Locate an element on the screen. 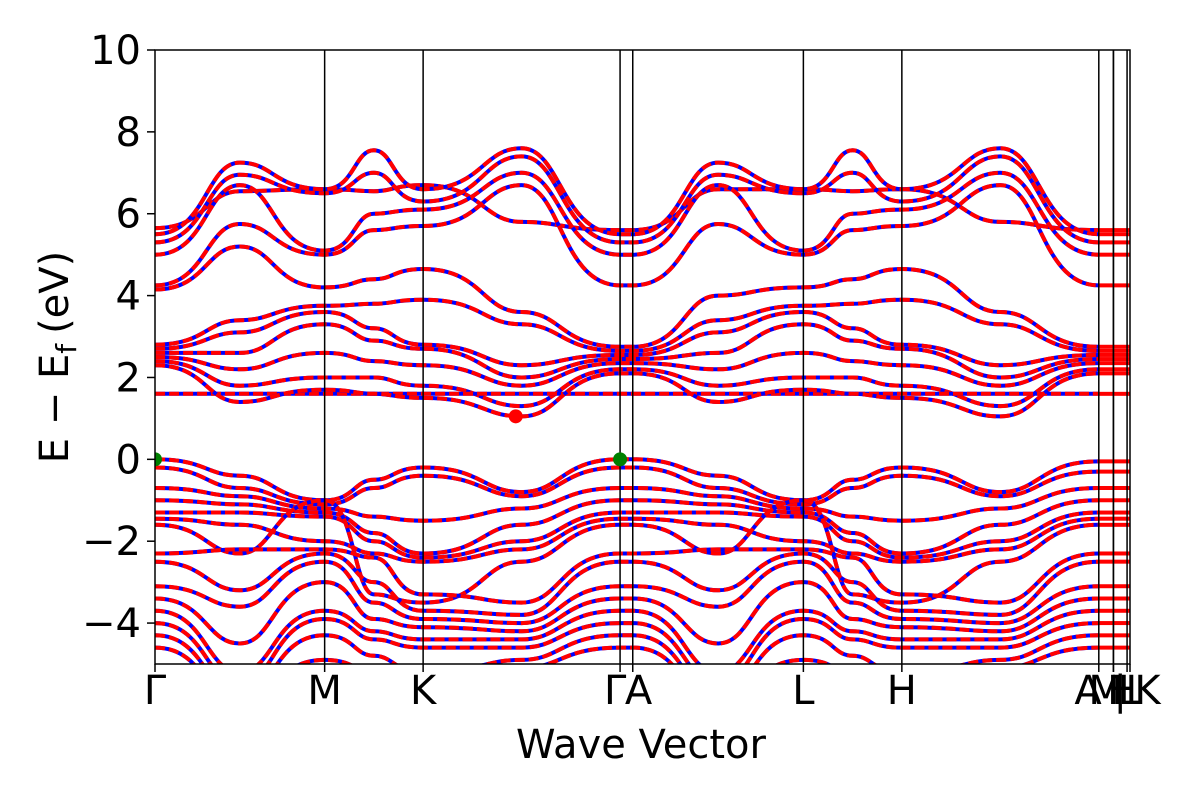  y-axis-ticks: −4 −2 0 2 4 6 8 10 is located at coordinates (118, 337).